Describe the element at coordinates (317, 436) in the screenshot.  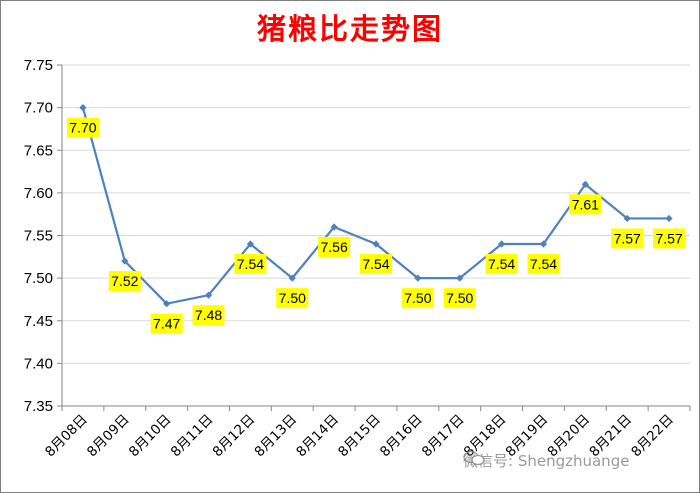
I see `x-tick-label: 8月14日` at that location.